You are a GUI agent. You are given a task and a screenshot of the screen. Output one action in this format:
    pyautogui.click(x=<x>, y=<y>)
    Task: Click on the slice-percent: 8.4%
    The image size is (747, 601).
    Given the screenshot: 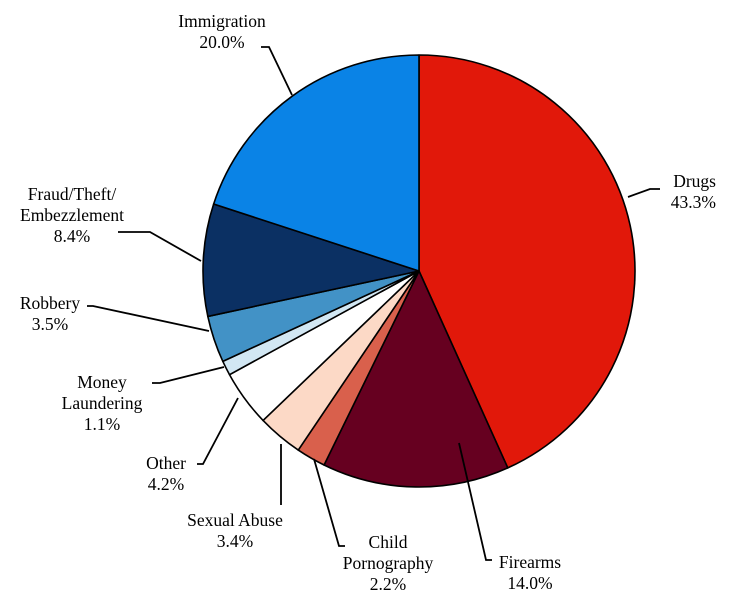 What is the action you would take?
    pyautogui.click(x=72, y=236)
    